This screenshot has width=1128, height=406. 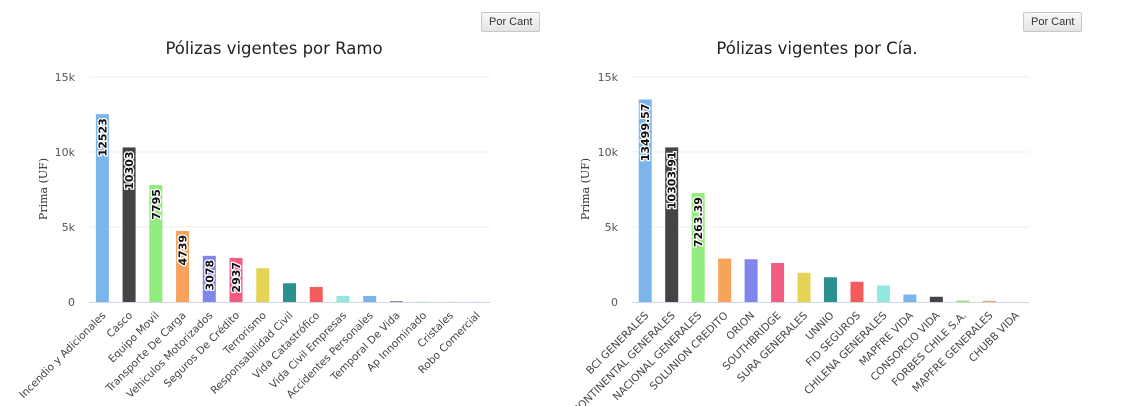 What do you see at coordinates (273, 48) in the screenshot?
I see `chart-title: Pólizas vigentes por Ramo` at bounding box center [273, 48].